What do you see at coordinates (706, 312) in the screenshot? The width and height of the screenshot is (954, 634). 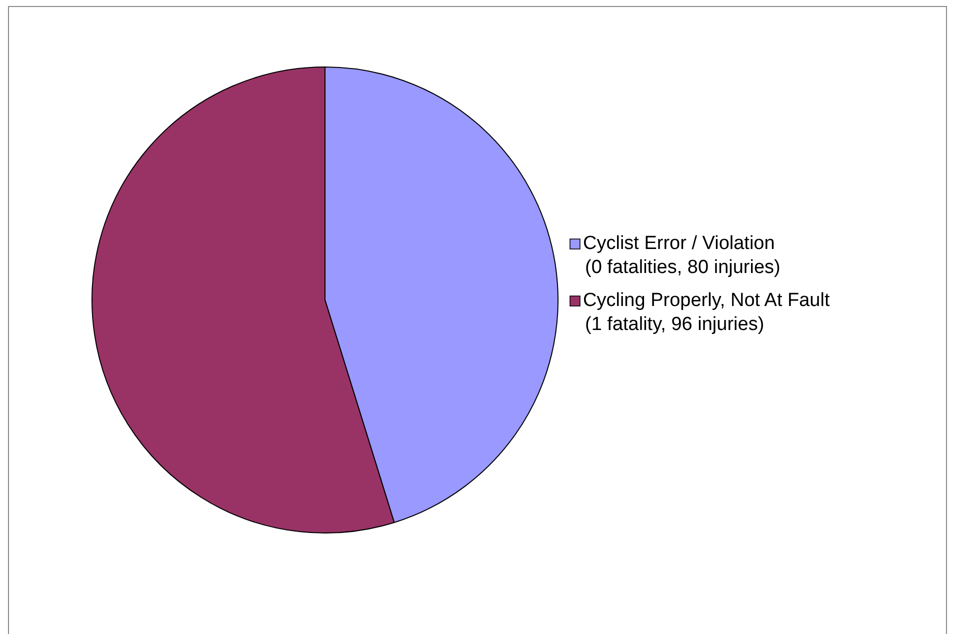 I see `legend-label: Cycling Properly, Not At Fault (1 fatality, 96 injuries)` at bounding box center [706, 312].